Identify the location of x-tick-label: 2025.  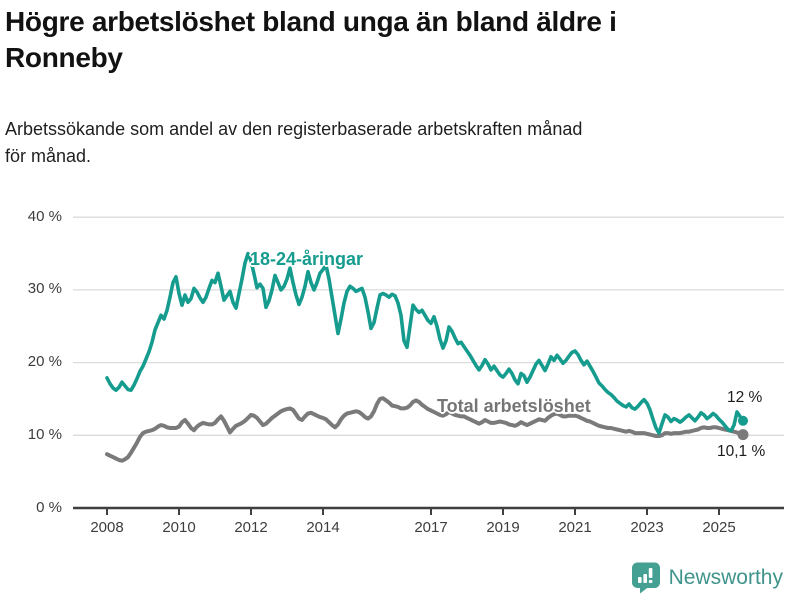
(719, 527).